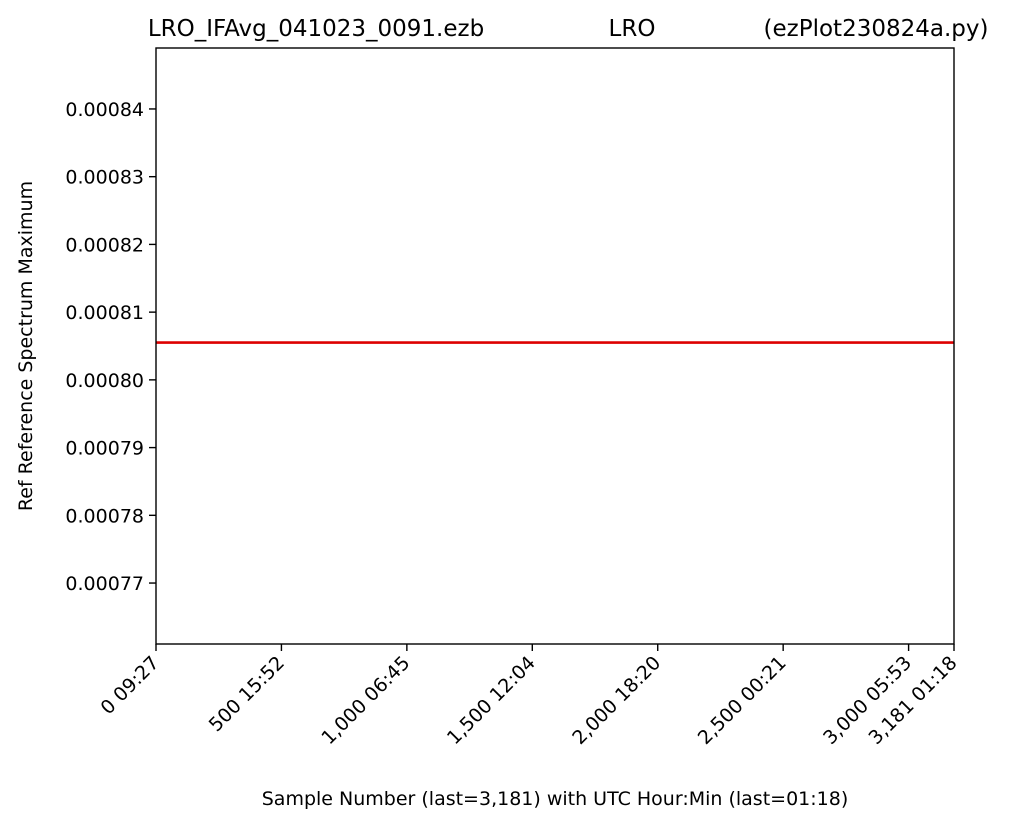  Describe the element at coordinates (876, 29) in the screenshot. I see `chart-title-right: (ezPlot230824a.py)` at that location.